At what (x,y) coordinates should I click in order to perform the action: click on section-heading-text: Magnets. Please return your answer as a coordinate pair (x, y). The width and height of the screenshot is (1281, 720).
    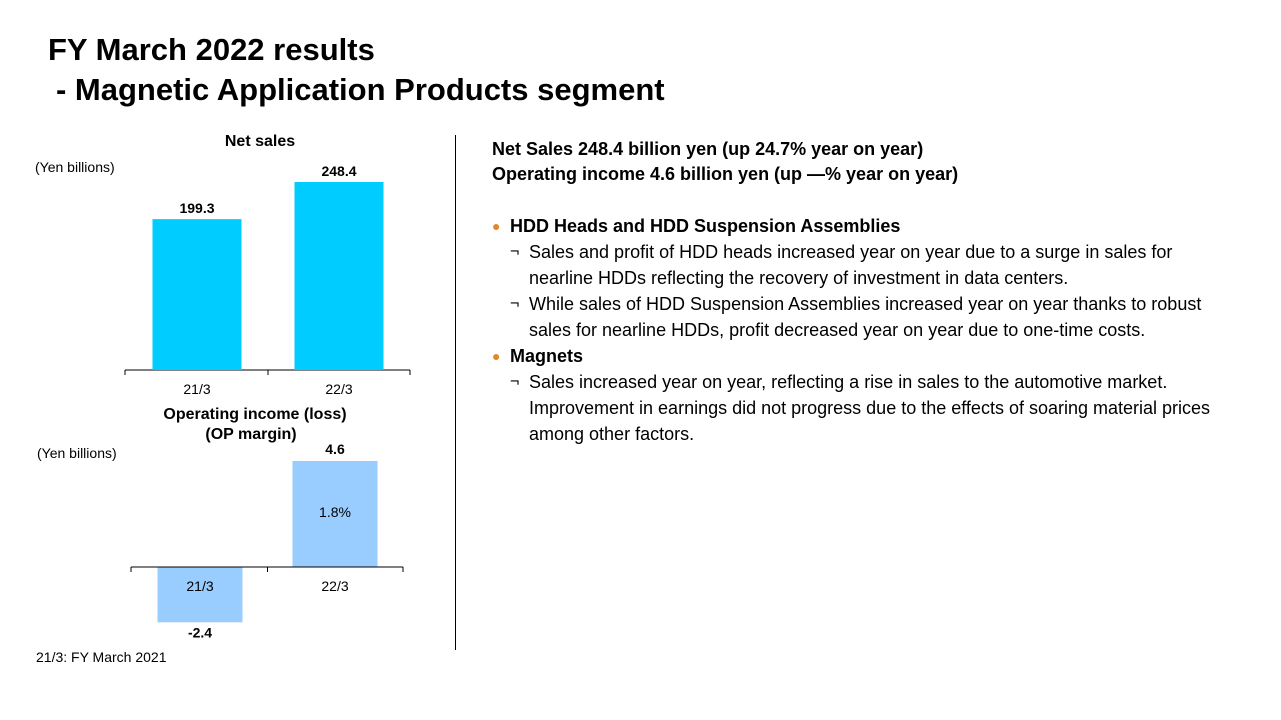
    Looking at the image, I should click on (547, 356).